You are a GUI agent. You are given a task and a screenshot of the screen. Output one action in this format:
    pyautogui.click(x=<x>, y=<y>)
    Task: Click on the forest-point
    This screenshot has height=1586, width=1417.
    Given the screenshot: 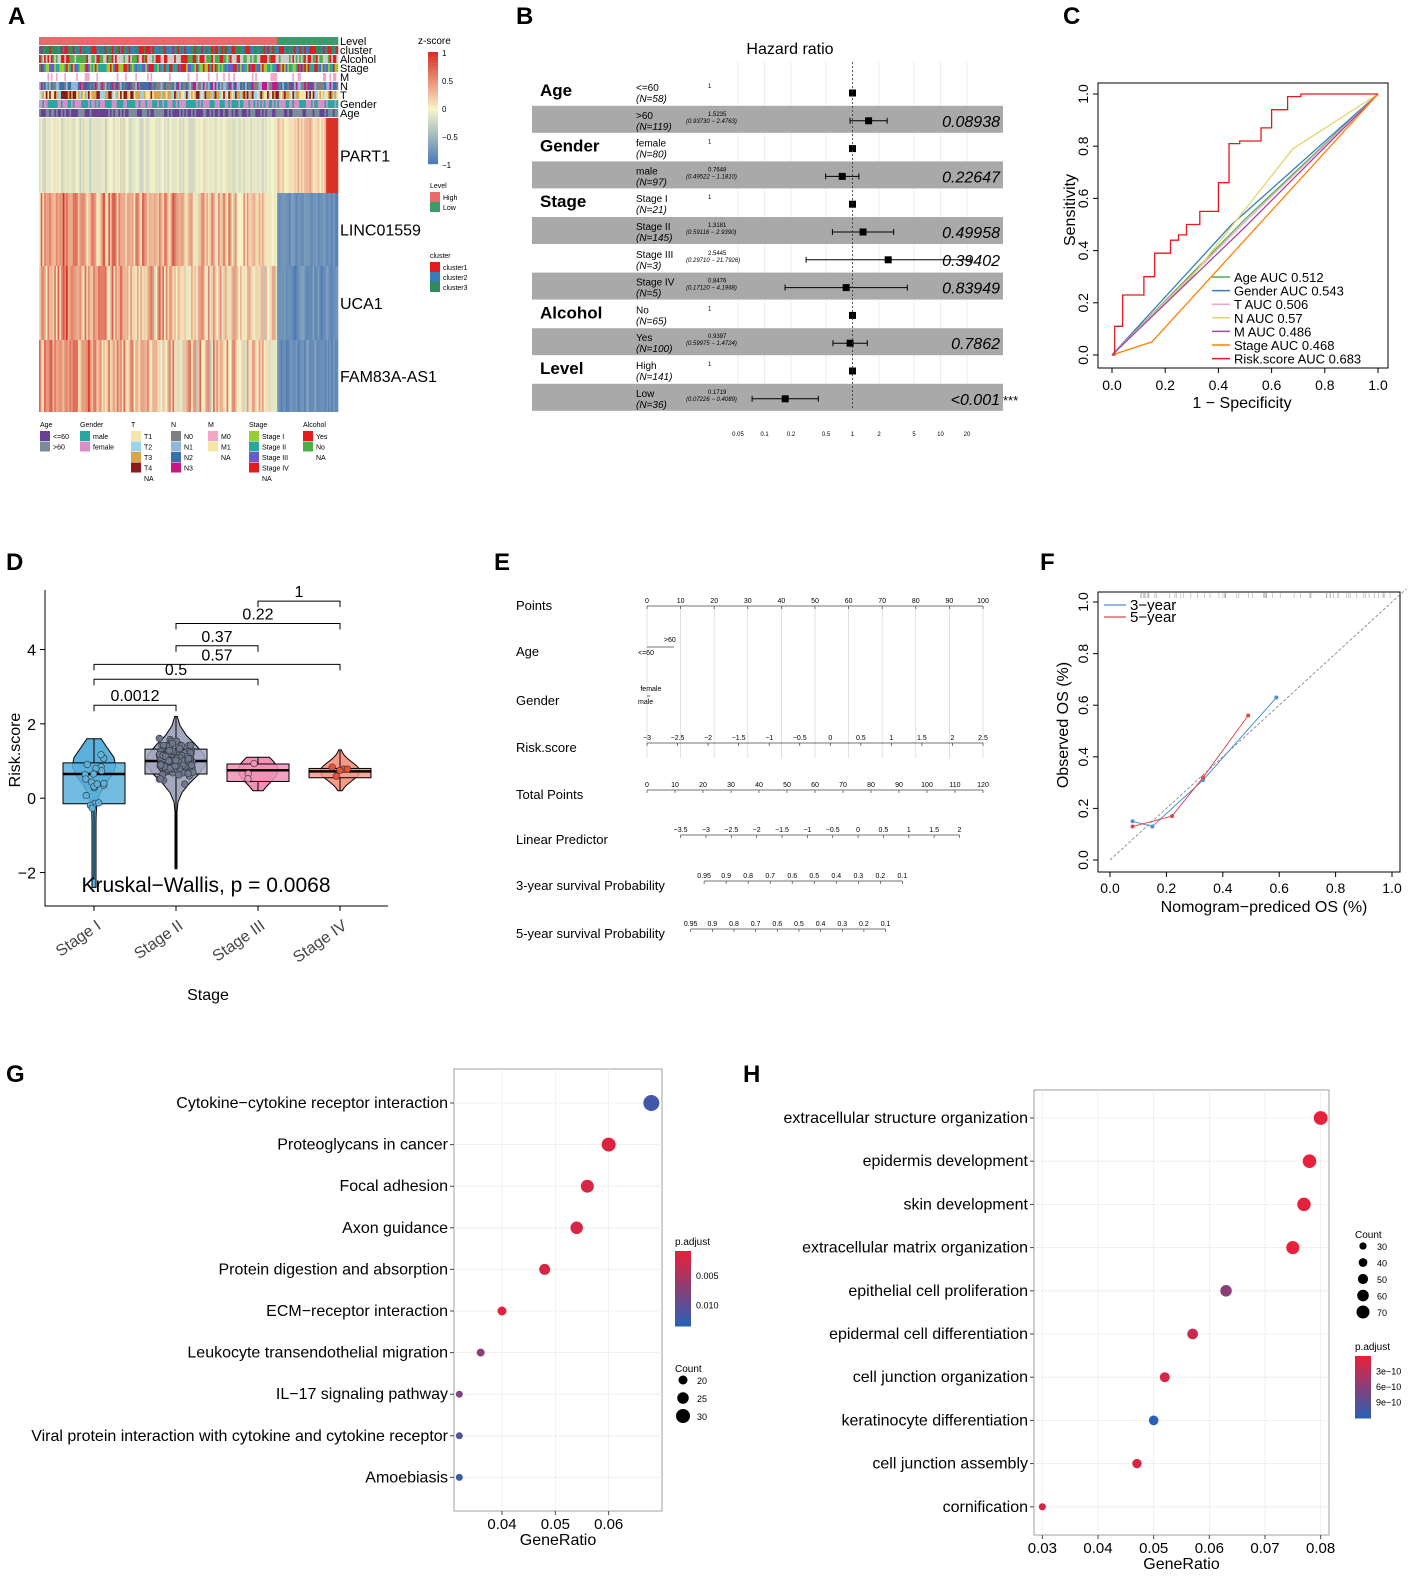 What is the action you would take?
    pyautogui.click(x=852, y=93)
    